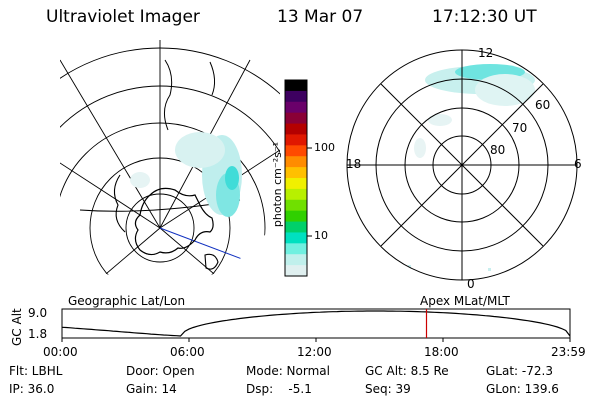 The height and width of the screenshot is (400, 600). What do you see at coordinates (407, 371) in the screenshot?
I see `gc-alt-status: GC Alt: 8.5 Re` at bounding box center [407, 371].